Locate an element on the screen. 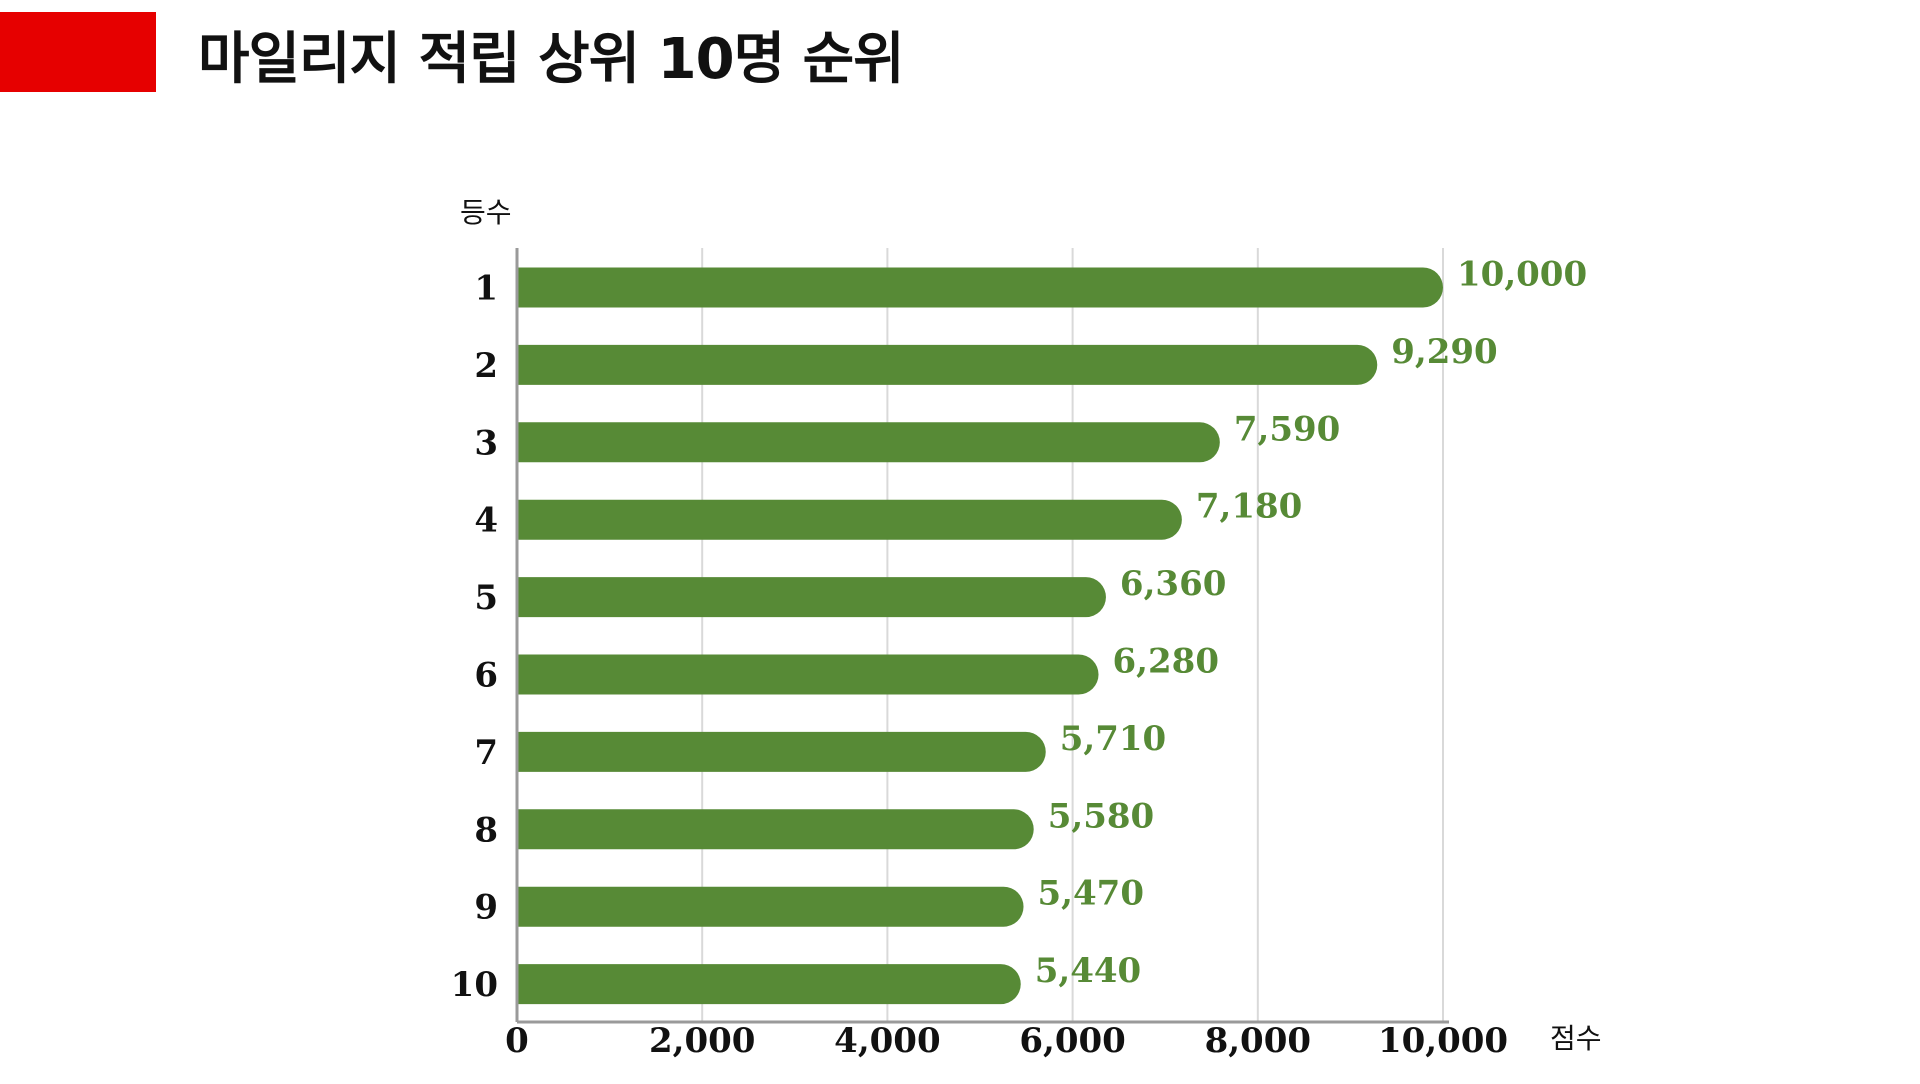 The width and height of the screenshot is (1920, 1084). x-tick-label: 4,000 is located at coordinates (887, 1041).